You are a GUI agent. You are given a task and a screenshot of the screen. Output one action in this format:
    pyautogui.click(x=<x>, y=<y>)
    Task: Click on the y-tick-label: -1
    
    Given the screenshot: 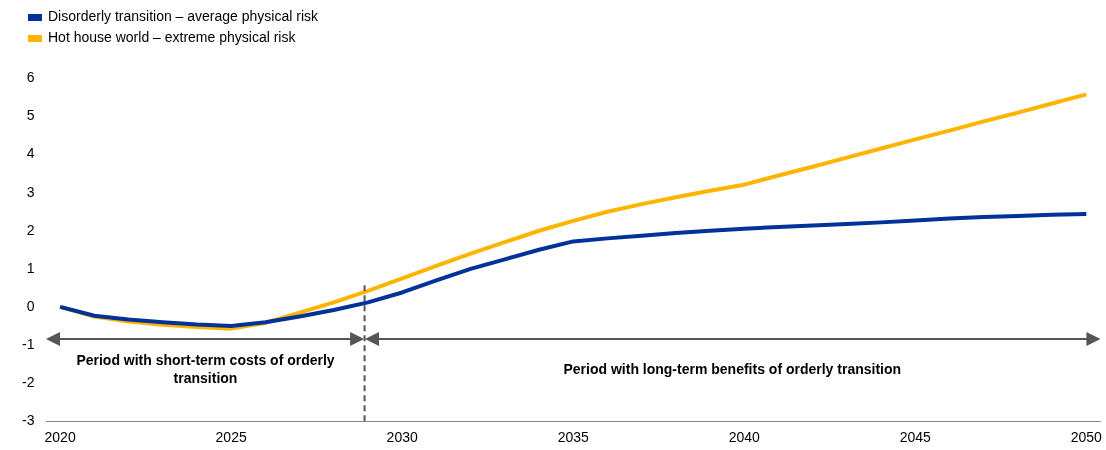 What is the action you would take?
    pyautogui.click(x=28, y=343)
    